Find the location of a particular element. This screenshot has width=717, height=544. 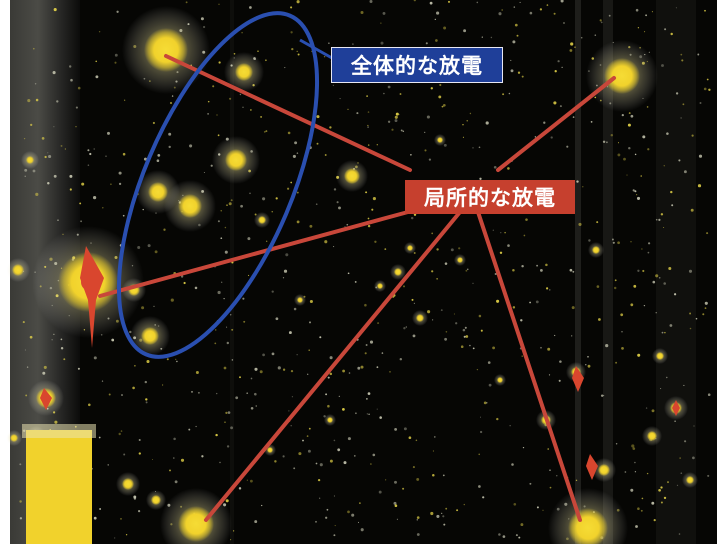

right-streak is located at coordinates (676, 272).